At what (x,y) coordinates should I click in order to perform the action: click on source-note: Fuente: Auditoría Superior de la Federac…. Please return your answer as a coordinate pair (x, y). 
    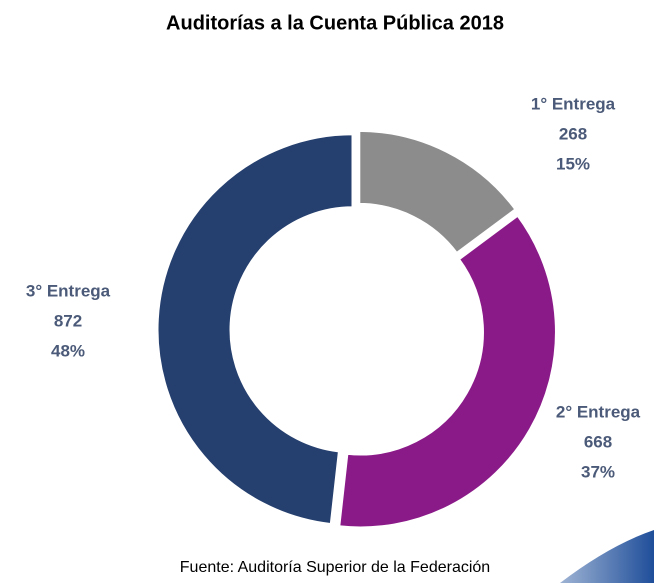
    Looking at the image, I should click on (335, 567).